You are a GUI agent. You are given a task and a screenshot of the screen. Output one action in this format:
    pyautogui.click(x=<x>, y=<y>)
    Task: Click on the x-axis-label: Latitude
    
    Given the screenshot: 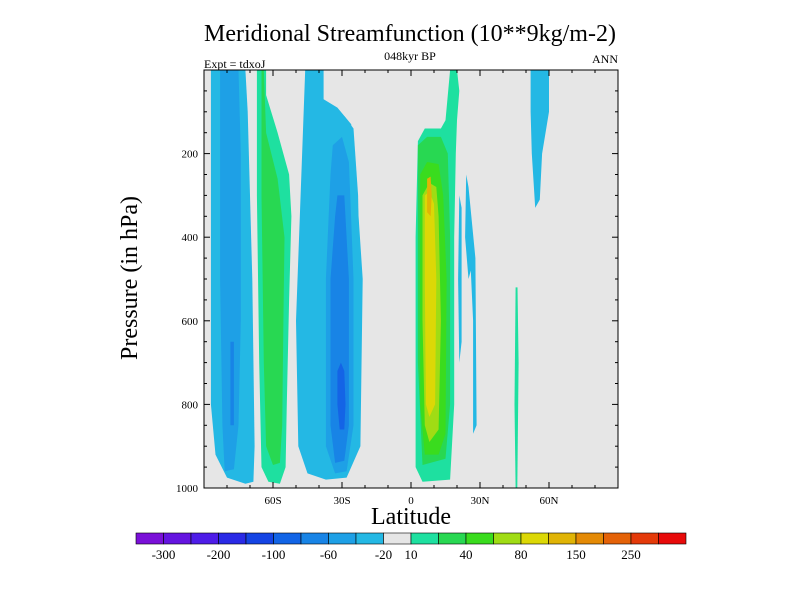 What is the action you would take?
    pyautogui.click(x=411, y=517)
    